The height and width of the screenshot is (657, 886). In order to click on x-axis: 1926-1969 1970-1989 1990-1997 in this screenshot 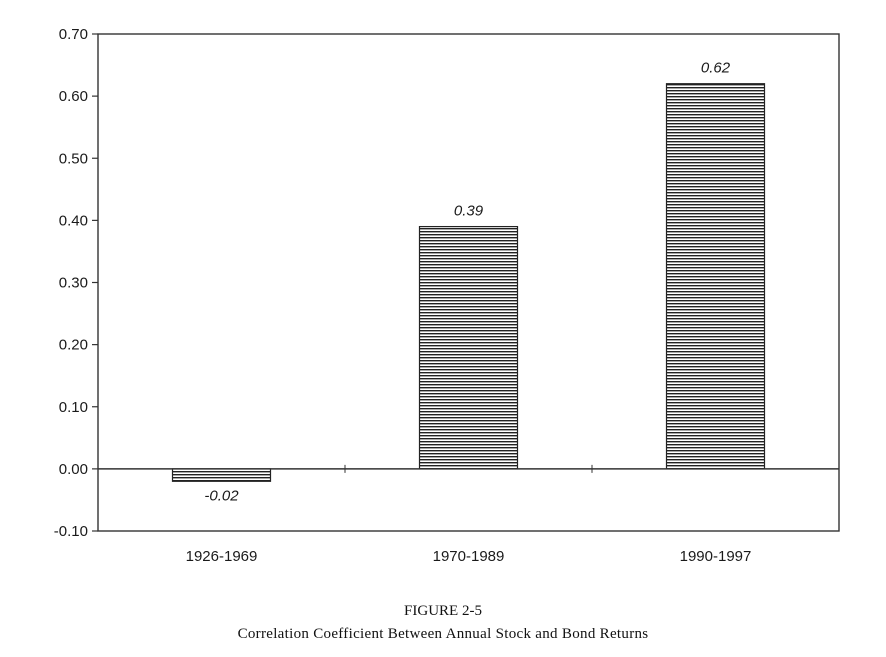, I will do `click(469, 514)`.